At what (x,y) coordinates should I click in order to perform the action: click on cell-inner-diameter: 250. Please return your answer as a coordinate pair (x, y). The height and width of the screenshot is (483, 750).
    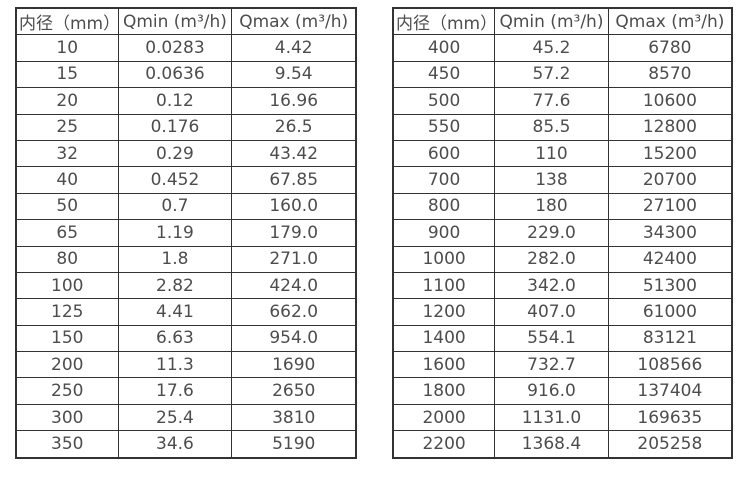
    Looking at the image, I should click on (67, 391).